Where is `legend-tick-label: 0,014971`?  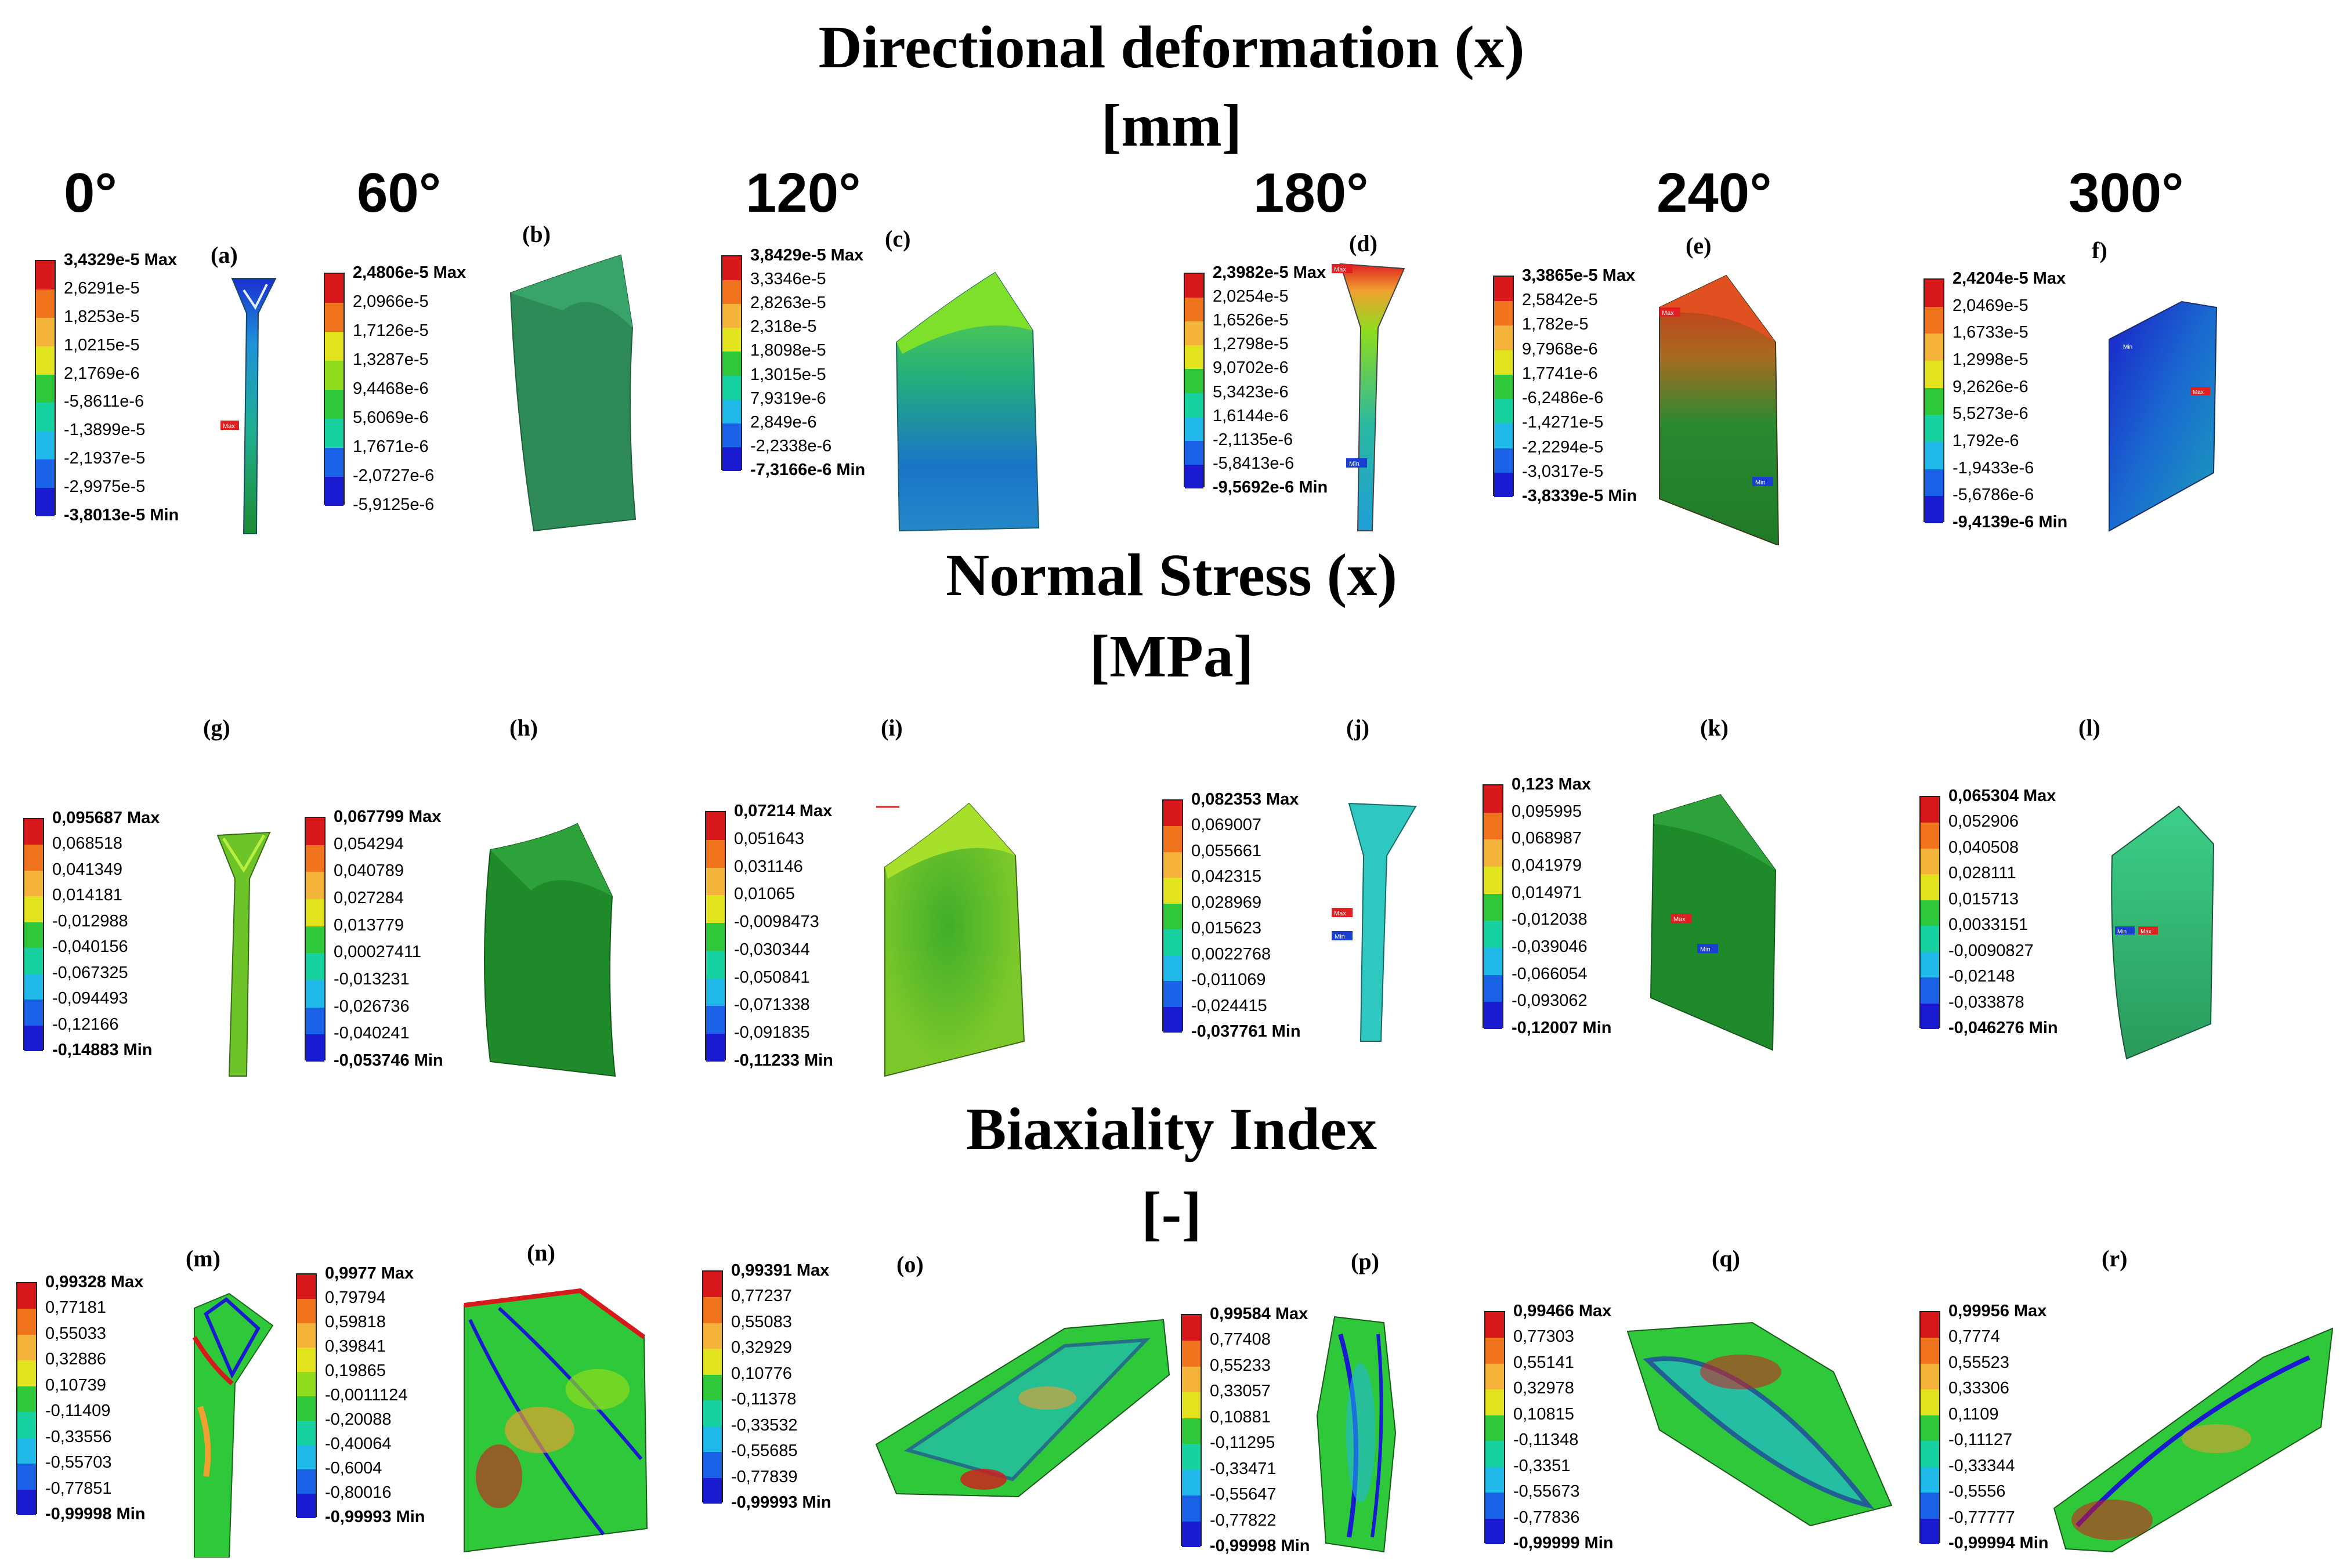
legend-tick-label: 0,014971 is located at coordinates (1547, 892).